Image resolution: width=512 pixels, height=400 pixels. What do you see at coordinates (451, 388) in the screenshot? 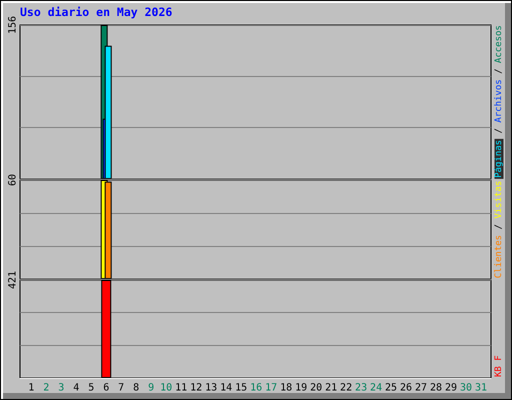
I see `x-tick-label: 29` at bounding box center [451, 388].